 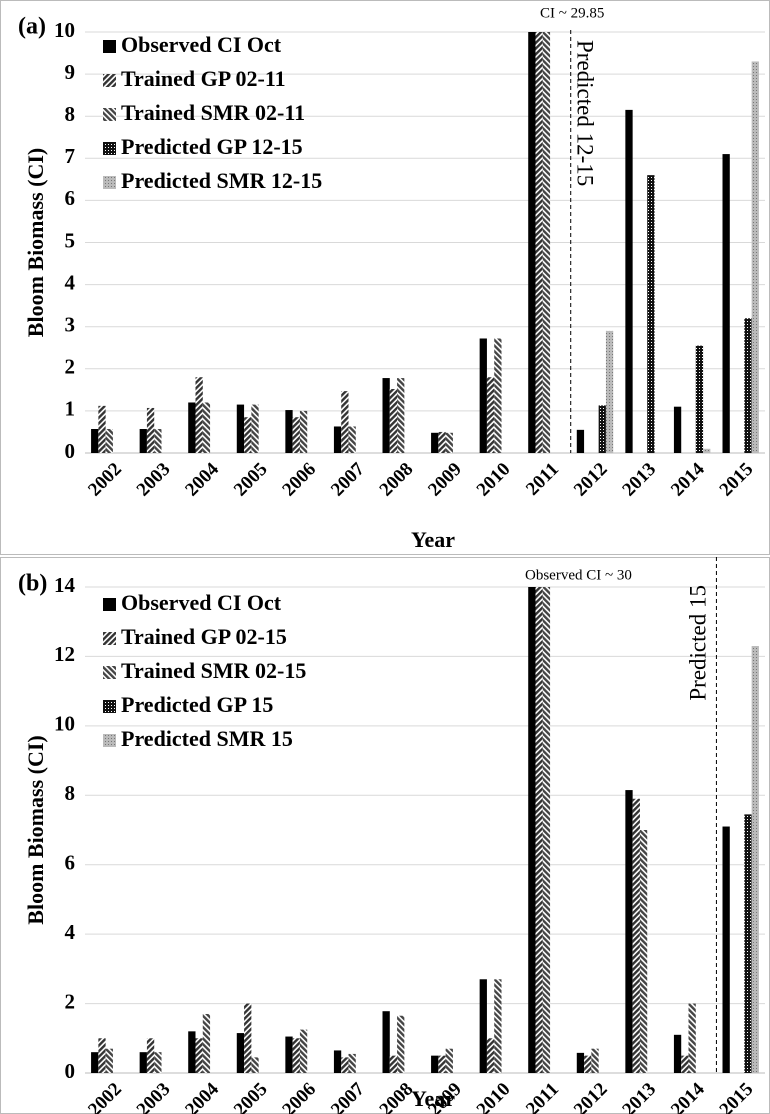 What do you see at coordinates (32, 584) in the screenshot?
I see `panel-label: (b)` at bounding box center [32, 584].